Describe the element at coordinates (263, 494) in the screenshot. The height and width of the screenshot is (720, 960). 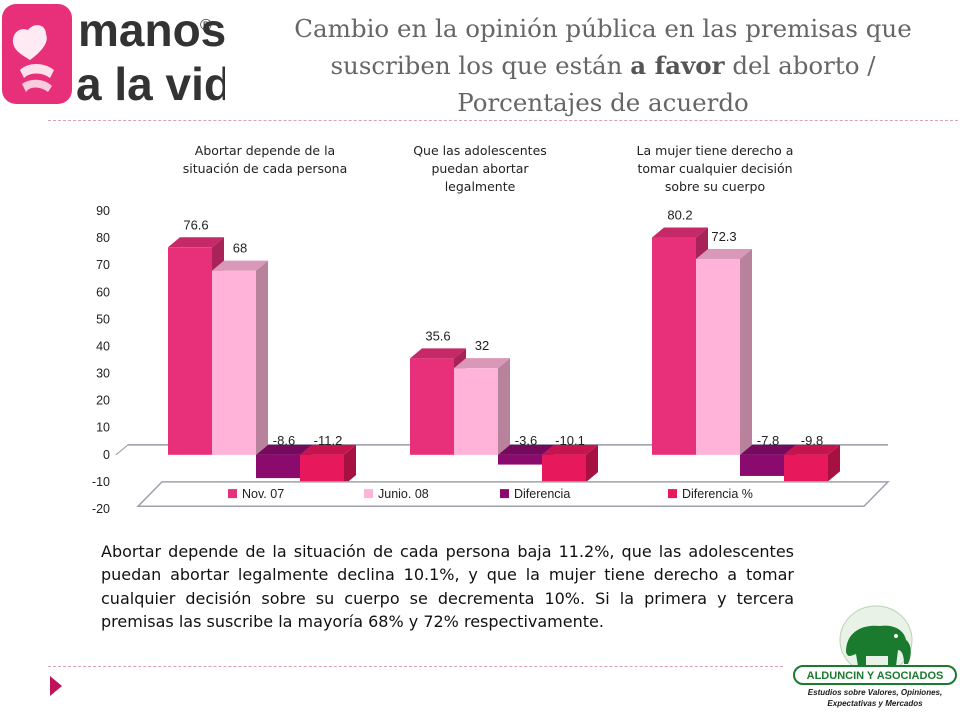
I see `legend-label: Nov. 07` at that location.